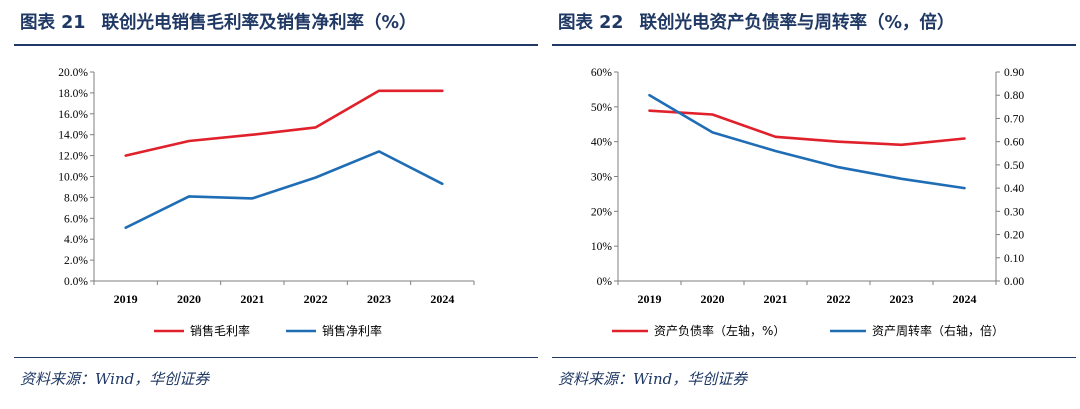 The image size is (1080, 409). Describe the element at coordinates (1014, 73) in the screenshot. I see `y2-tick-label: 0.90` at that location.